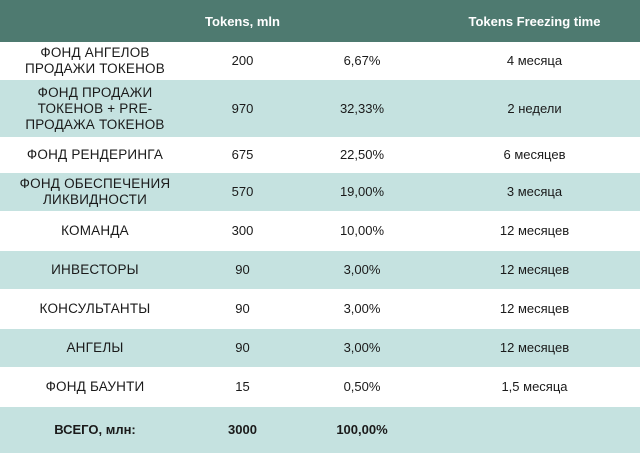 The image size is (640, 453). I want to click on table-row: КОМАНДА 300 10,00% 12 месяцев, so click(320, 231).